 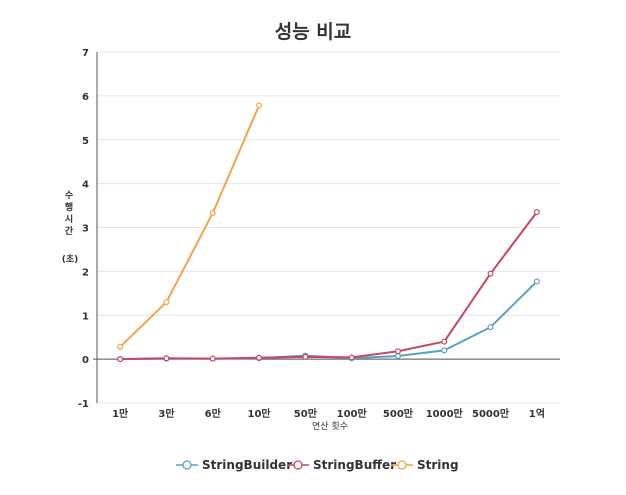 I want to click on x-tick-label: 100만, so click(x=352, y=413).